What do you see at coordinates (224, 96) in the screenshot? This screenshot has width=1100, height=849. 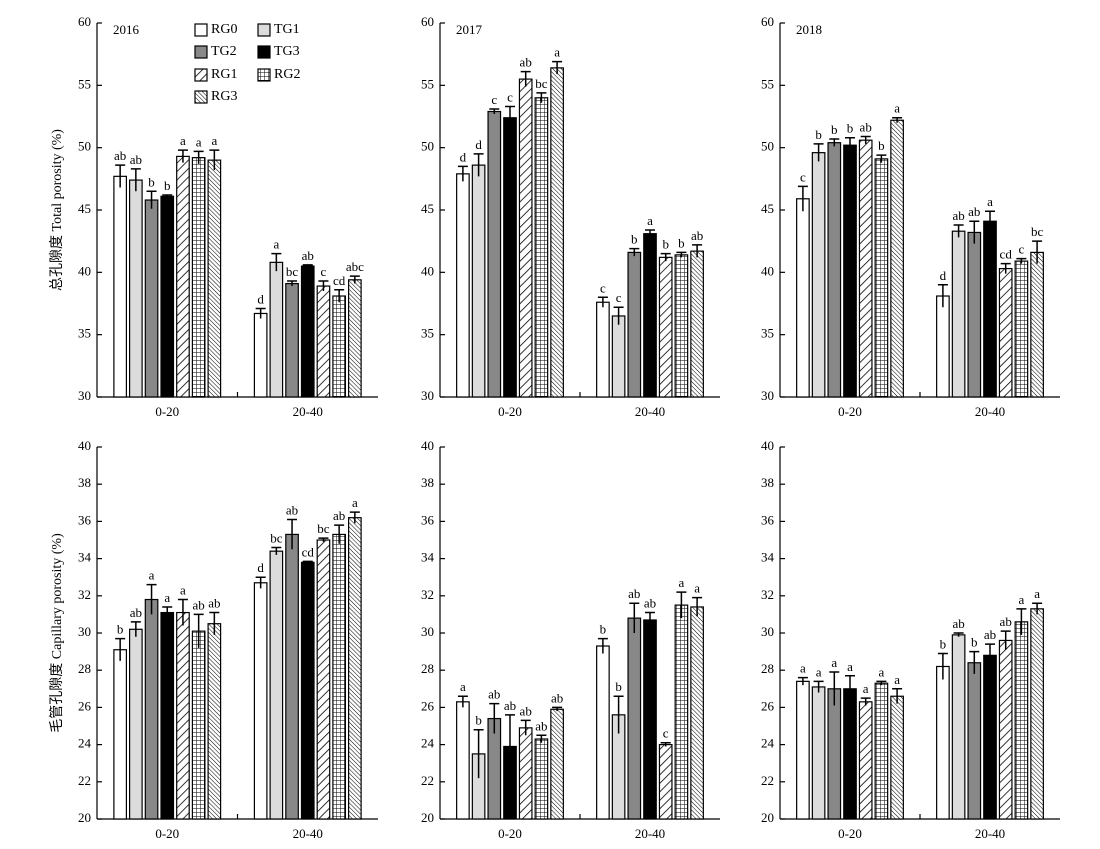 I see `legend-label: RG3` at bounding box center [224, 96].